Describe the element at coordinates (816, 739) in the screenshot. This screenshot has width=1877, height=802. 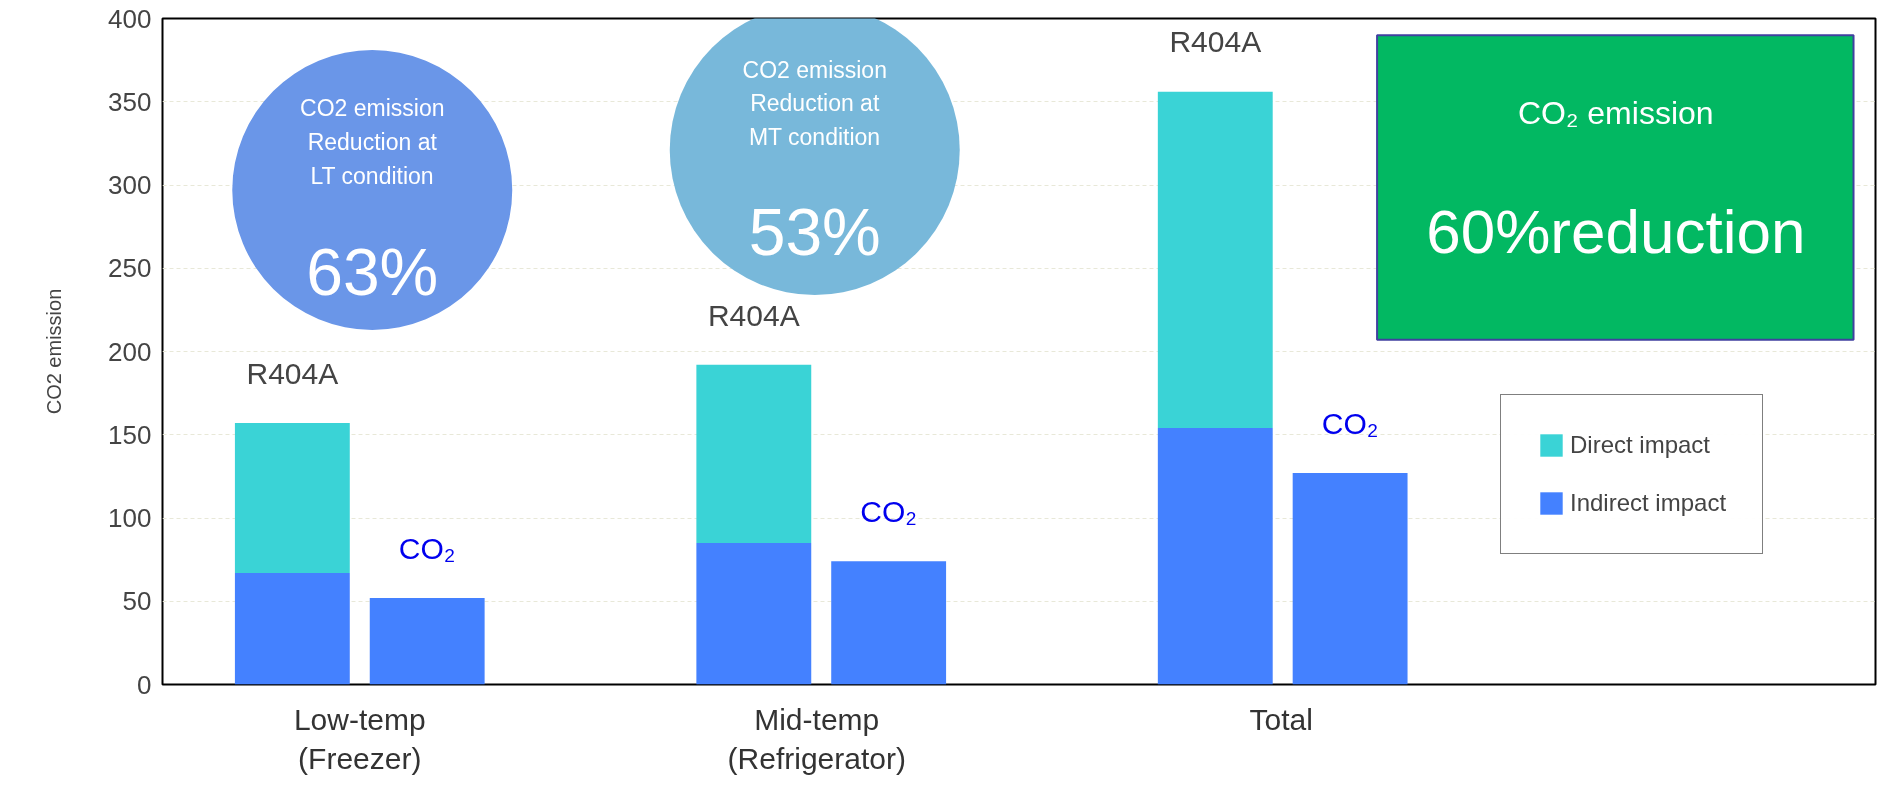
I see `text: Mid-temp (Refrigerator)` at that location.